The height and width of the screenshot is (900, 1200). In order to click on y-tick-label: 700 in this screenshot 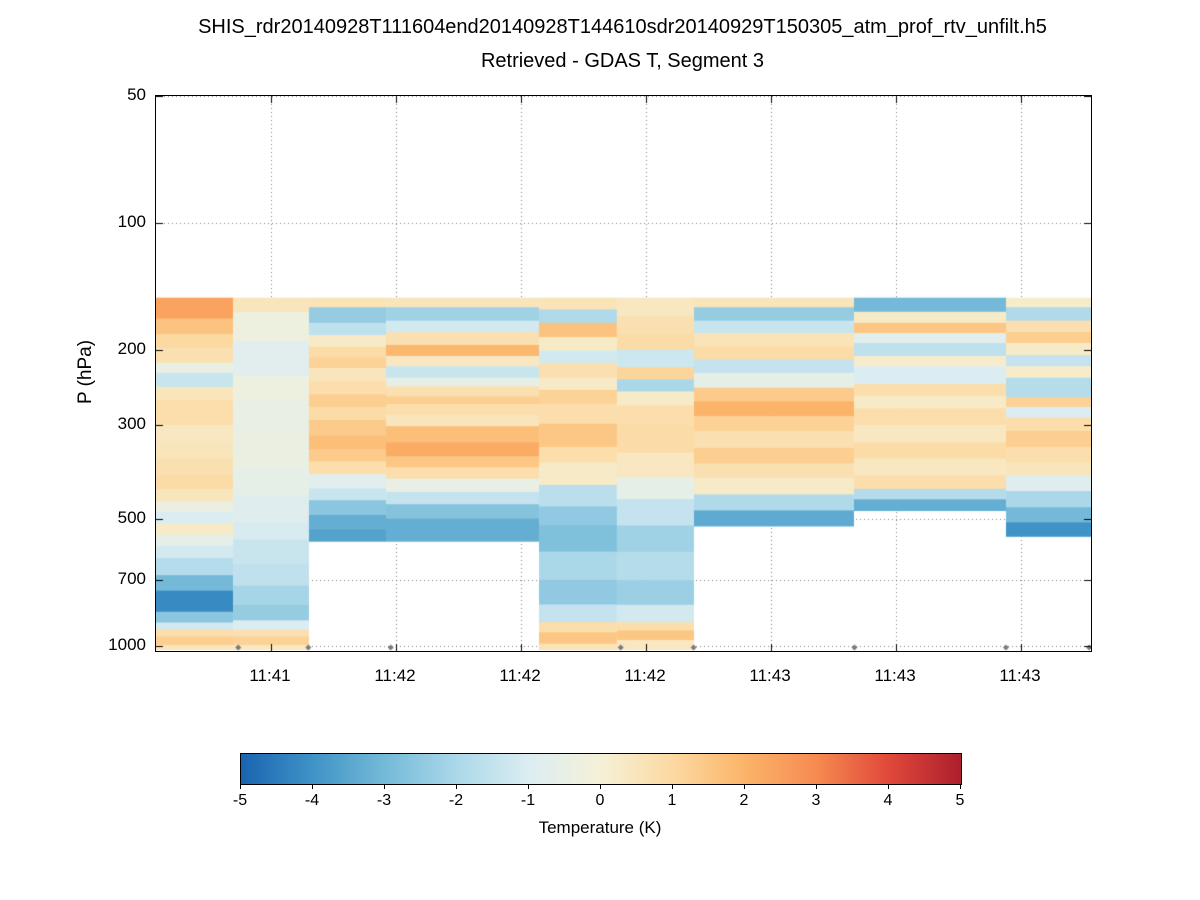, I will do `click(131, 579)`.